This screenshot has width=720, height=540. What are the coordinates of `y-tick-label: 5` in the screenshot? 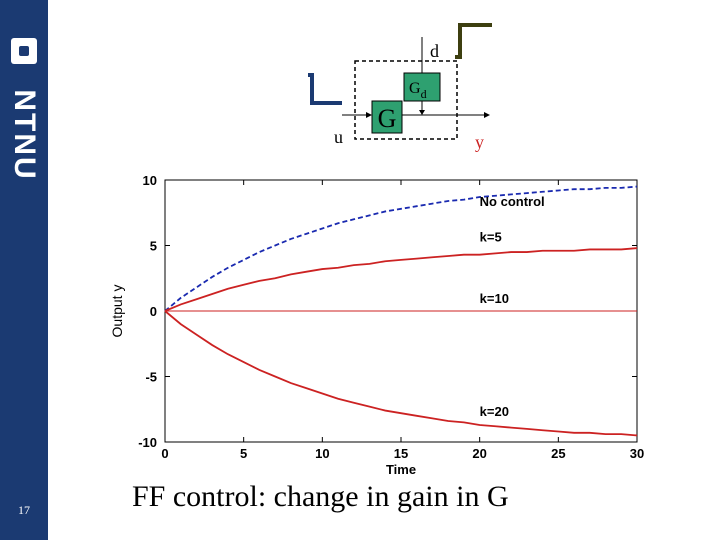 It's located at (153, 246).